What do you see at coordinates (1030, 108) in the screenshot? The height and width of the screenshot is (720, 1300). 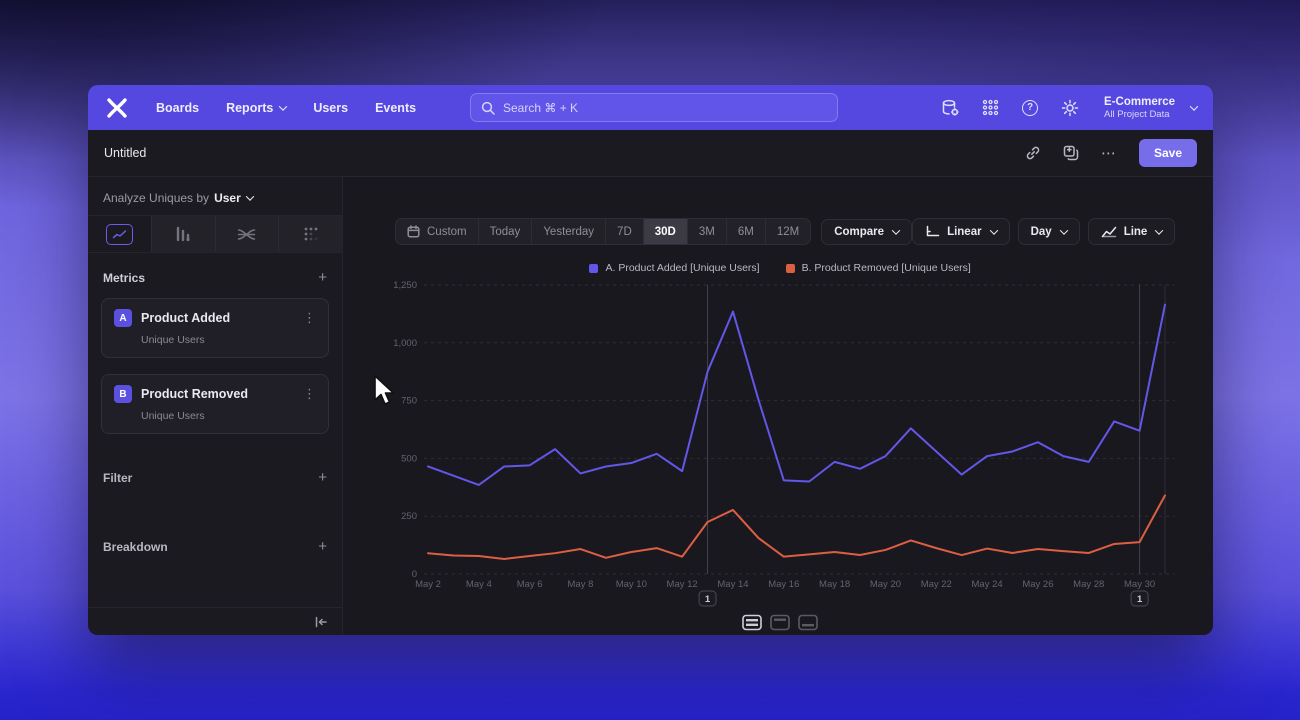 I see `help-icon: ?` at bounding box center [1030, 108].